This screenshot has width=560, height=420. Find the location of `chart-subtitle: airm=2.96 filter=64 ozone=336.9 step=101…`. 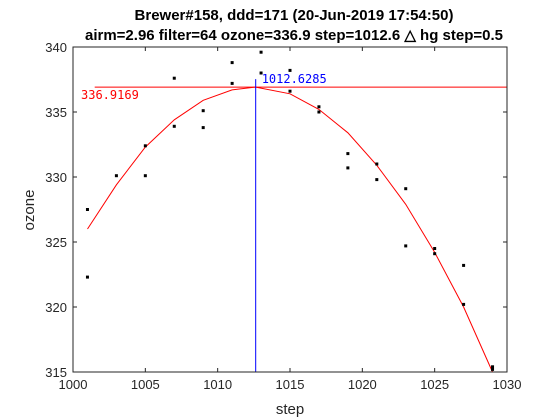

chart-subtitle: airm=2.96 filter=64 ozone=336.9 step=101… is located at coordinates (294, 35).